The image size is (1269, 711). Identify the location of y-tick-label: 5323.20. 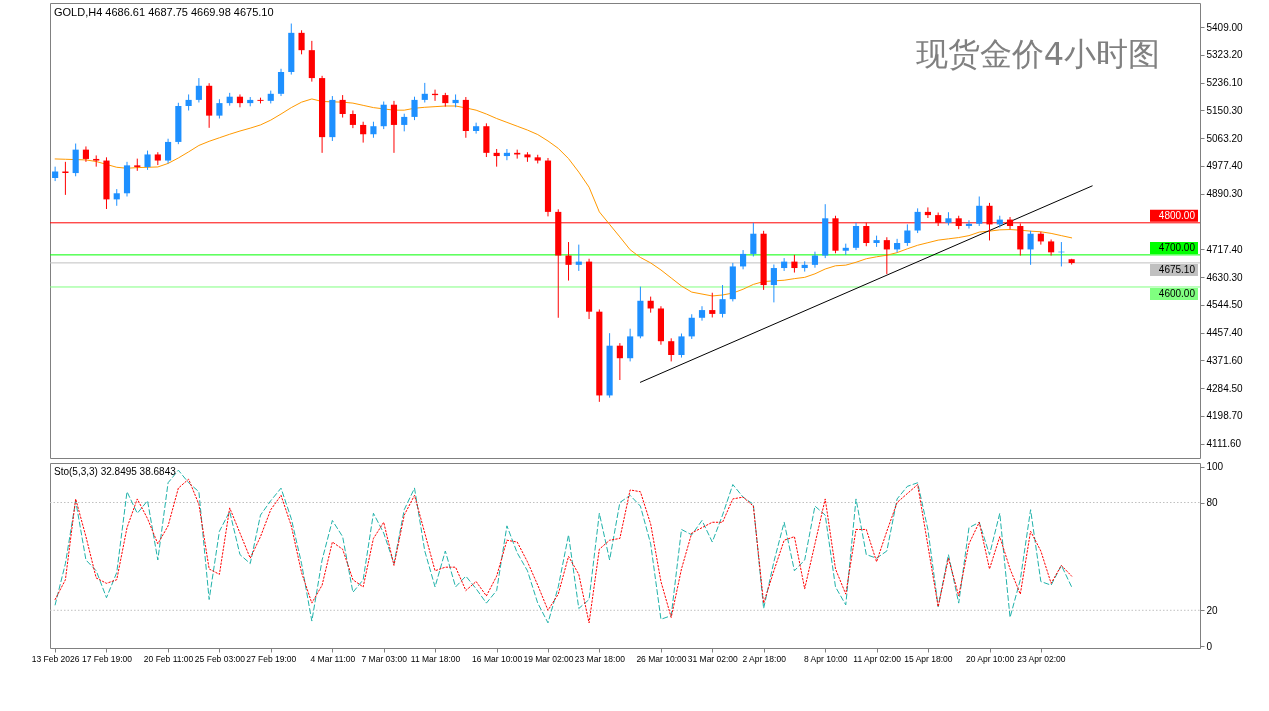
(1225, 55).